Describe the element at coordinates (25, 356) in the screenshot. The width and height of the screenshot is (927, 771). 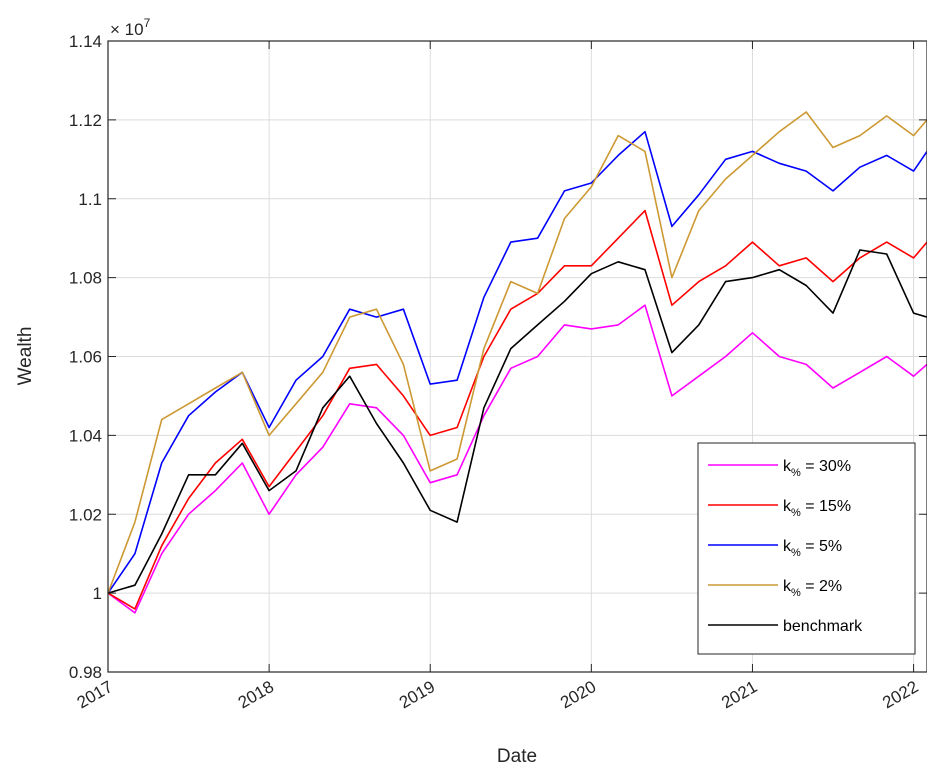
I see `y-axis-label: Wealth` at that location.